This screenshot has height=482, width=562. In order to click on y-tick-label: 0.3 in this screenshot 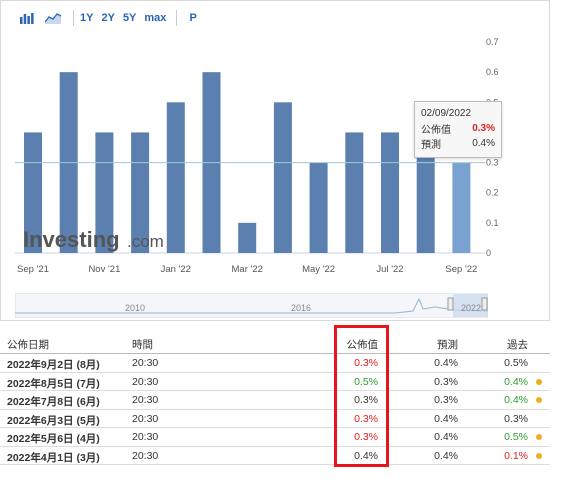, I will do `click(492, 163)`.